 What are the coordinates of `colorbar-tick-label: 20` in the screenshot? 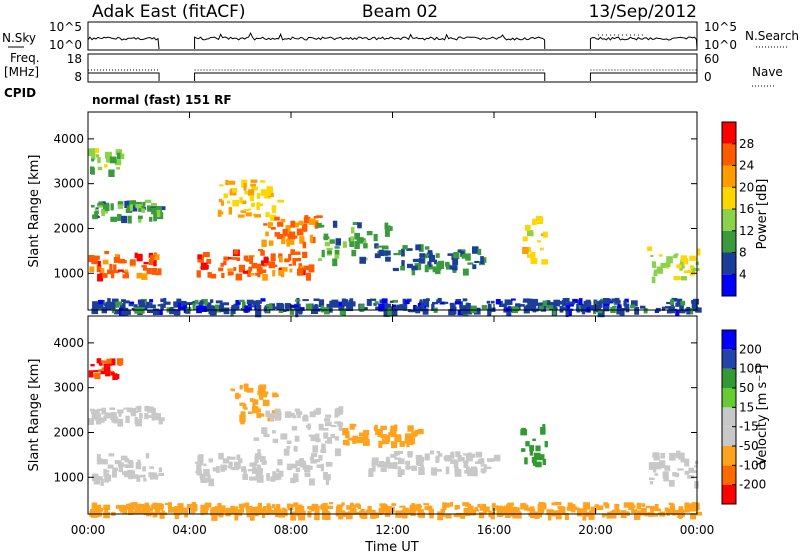 It's located at (746, 187).